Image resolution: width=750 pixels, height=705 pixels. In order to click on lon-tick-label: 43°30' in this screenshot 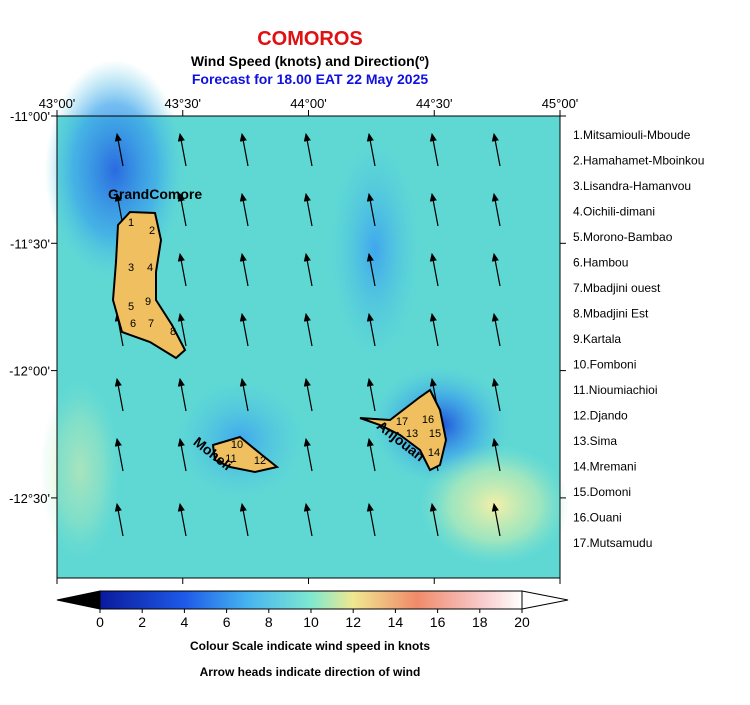, I will do `click(182, 103)`.